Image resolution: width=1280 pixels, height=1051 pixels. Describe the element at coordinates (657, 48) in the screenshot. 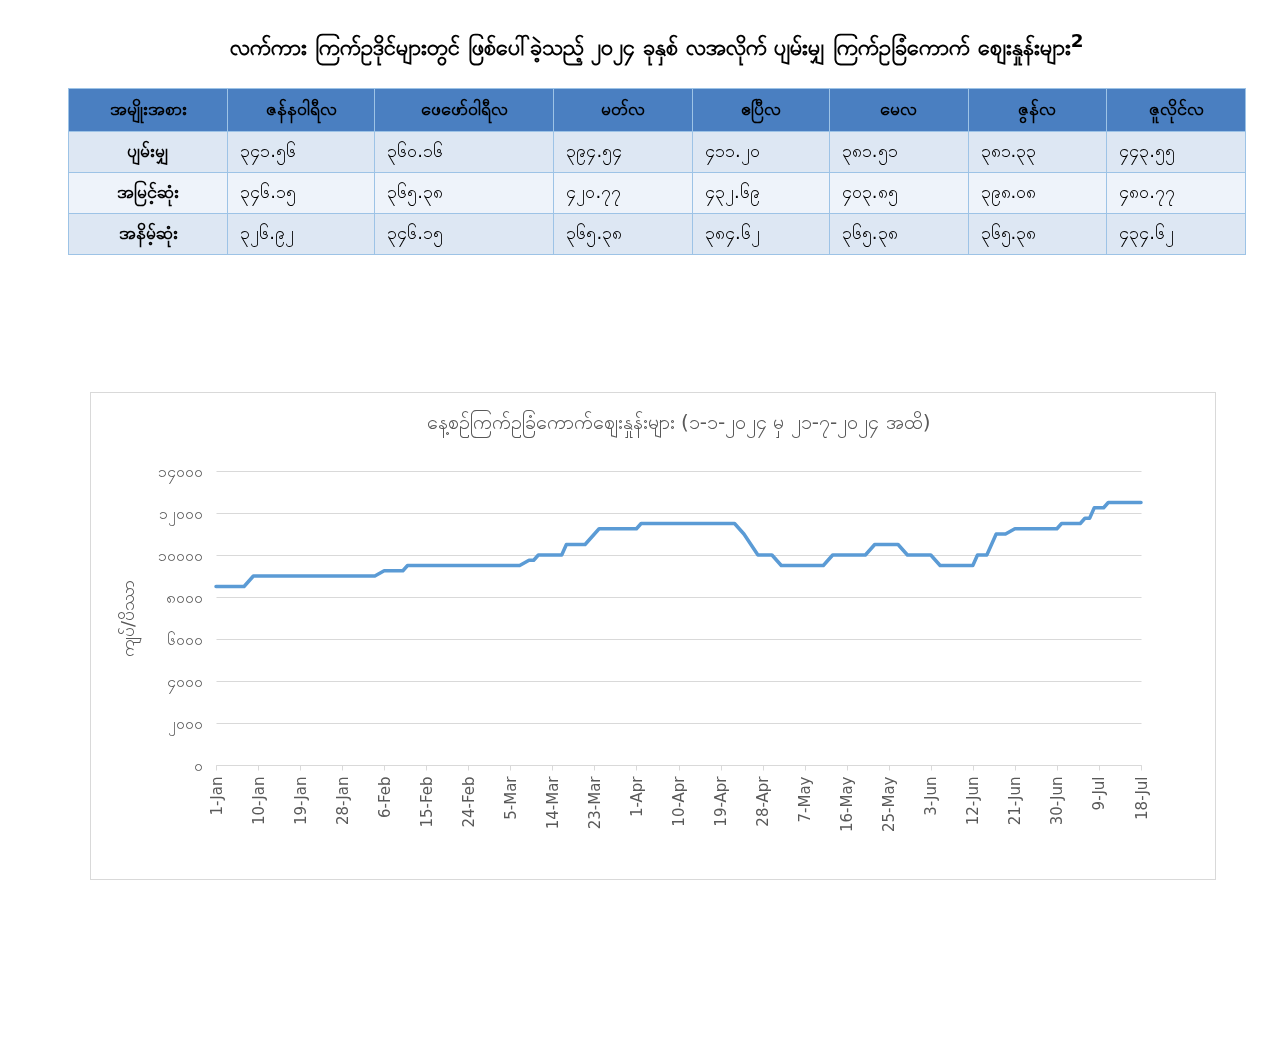

I see `text: လက်ကား ကြက်ဥဒိုင်များတွင် ဖြစ်ပေါ်ခဲ့သည့် ၂၀၂၄ ခုနှစ် လအလိုက် ပျမ်းမျှ ကြက်ဥခြံကောက် စျေးနှုန်းများ$^{2}$` at that location.